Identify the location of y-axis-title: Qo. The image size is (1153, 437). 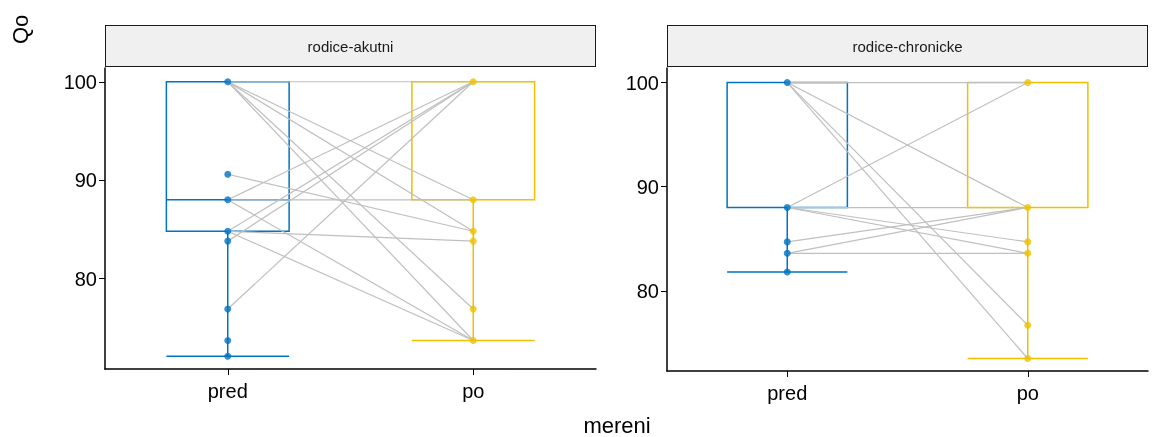
(21, 29).